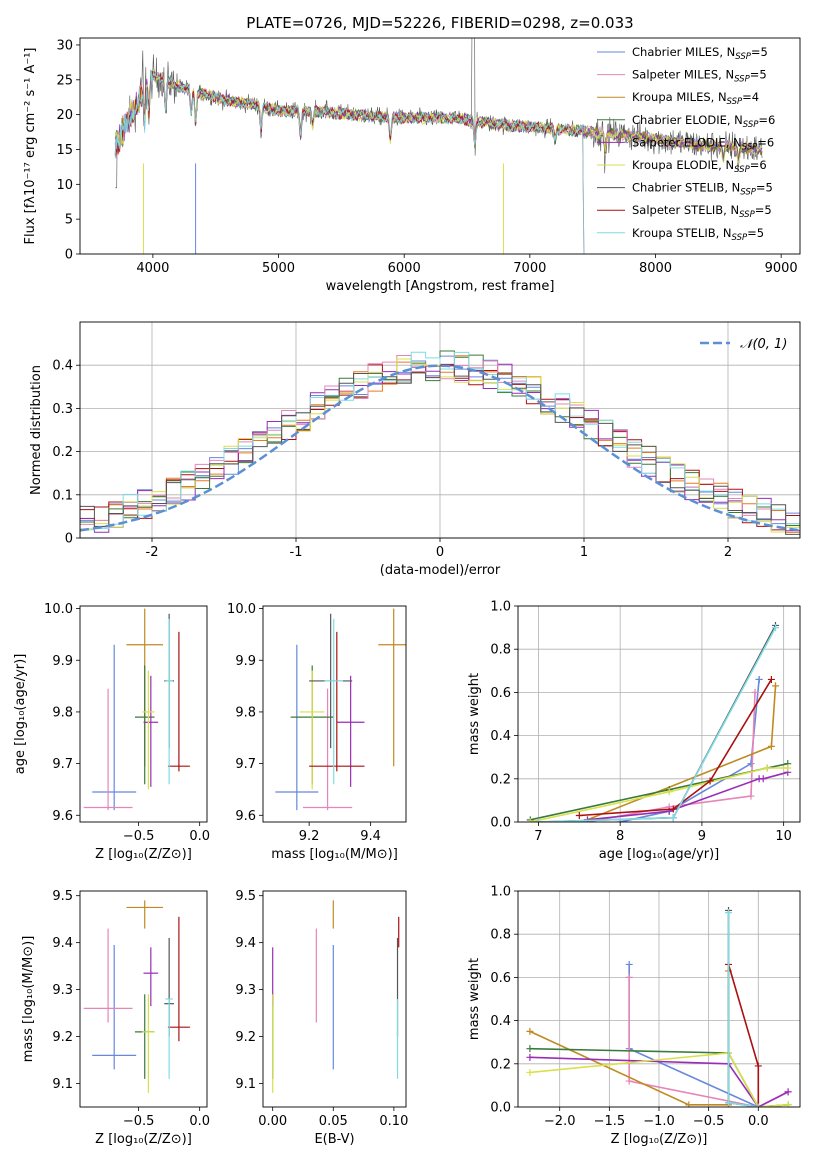 This screenshot has width=819, height=1170. I want to click on spectrum-ytick-label: 10, so click(64, 185).